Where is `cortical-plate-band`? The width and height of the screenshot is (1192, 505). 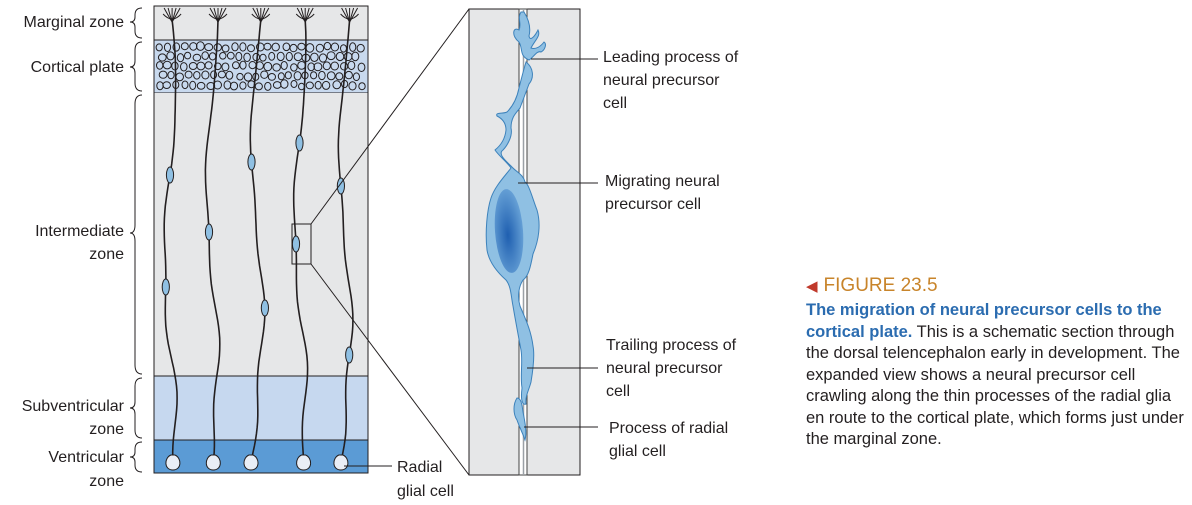 cortical-plate-band is located at coordinates (261, 66).